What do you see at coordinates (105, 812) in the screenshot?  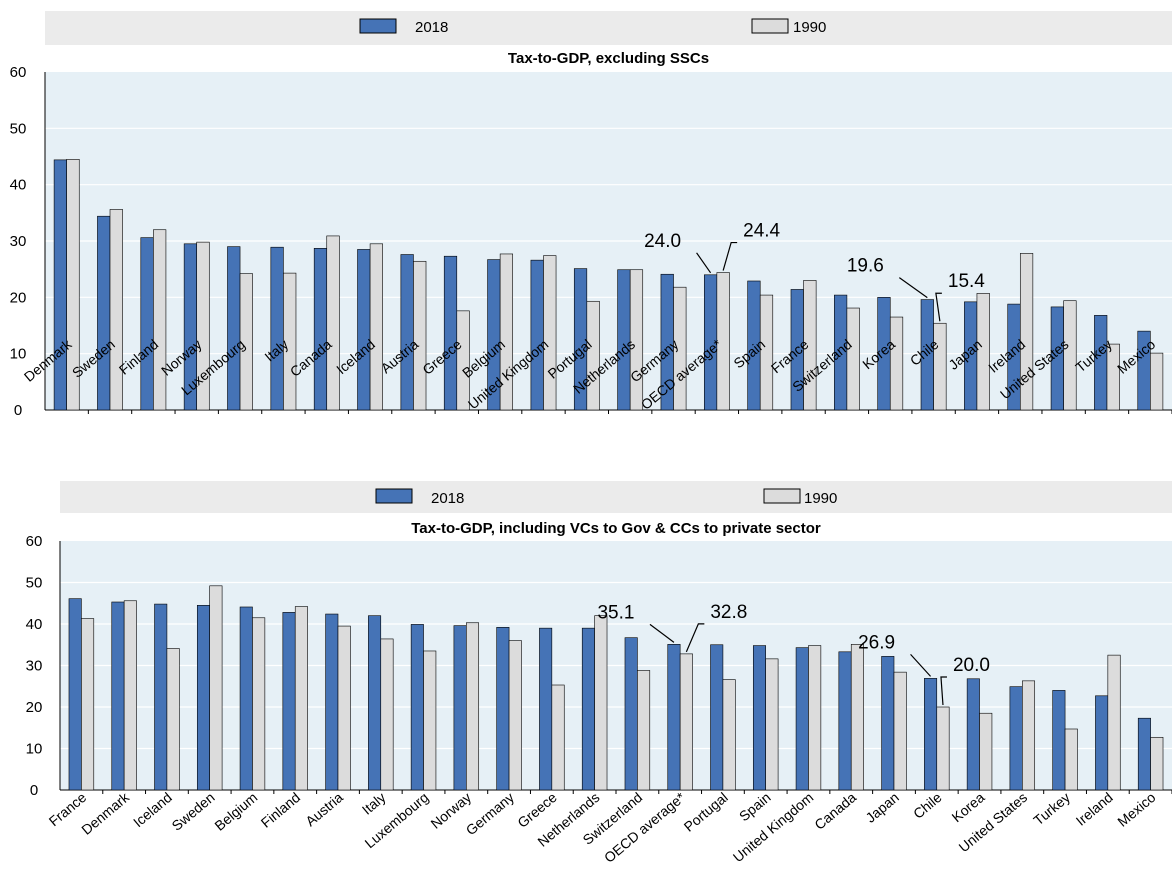 I see `x-tick-label-denmark: Denmark` at bounding box center [105, 812].